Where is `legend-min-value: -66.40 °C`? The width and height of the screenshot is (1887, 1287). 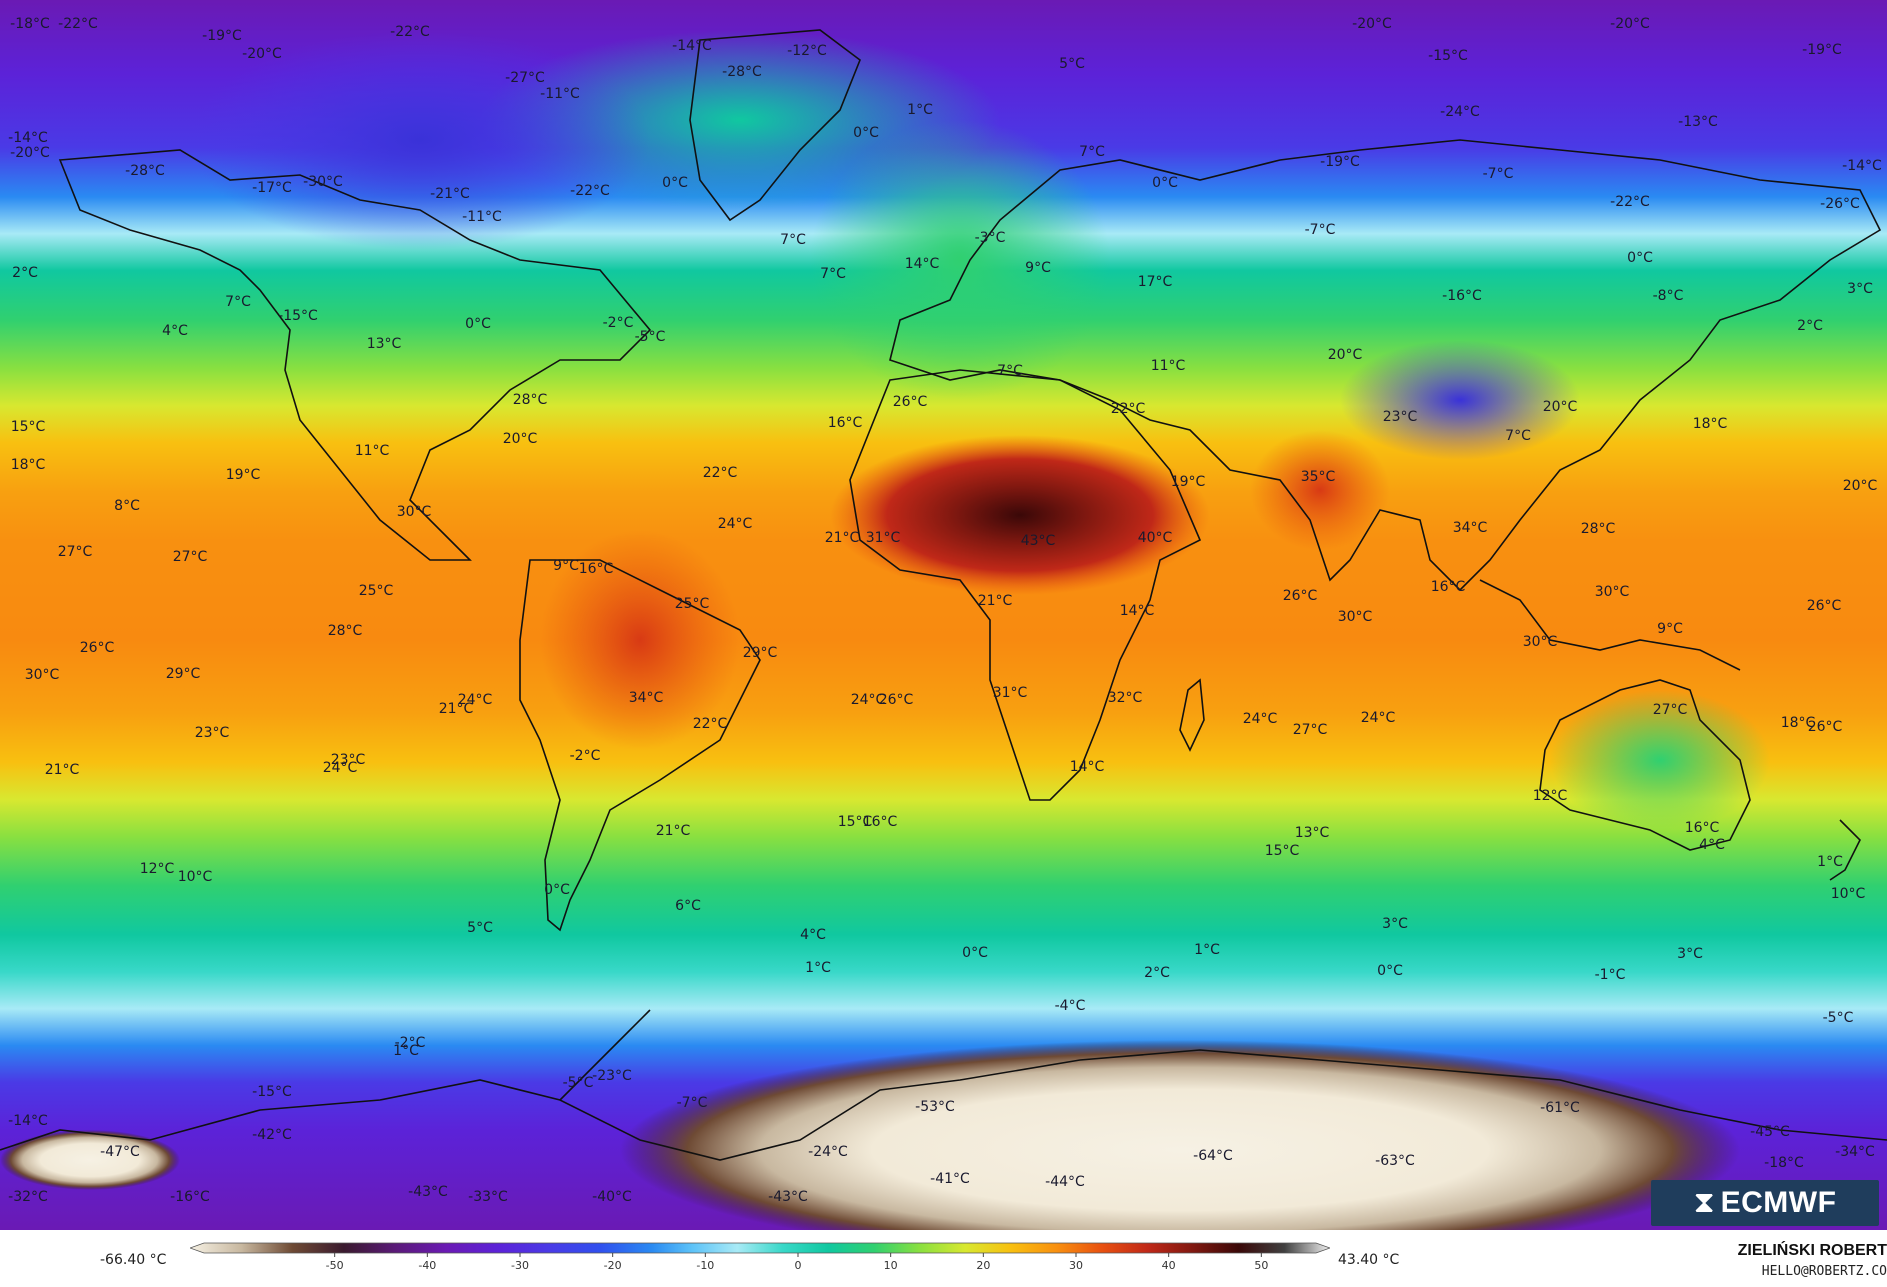
legend-min-value: -66.40 °C is located at coordinates (133, 1260).